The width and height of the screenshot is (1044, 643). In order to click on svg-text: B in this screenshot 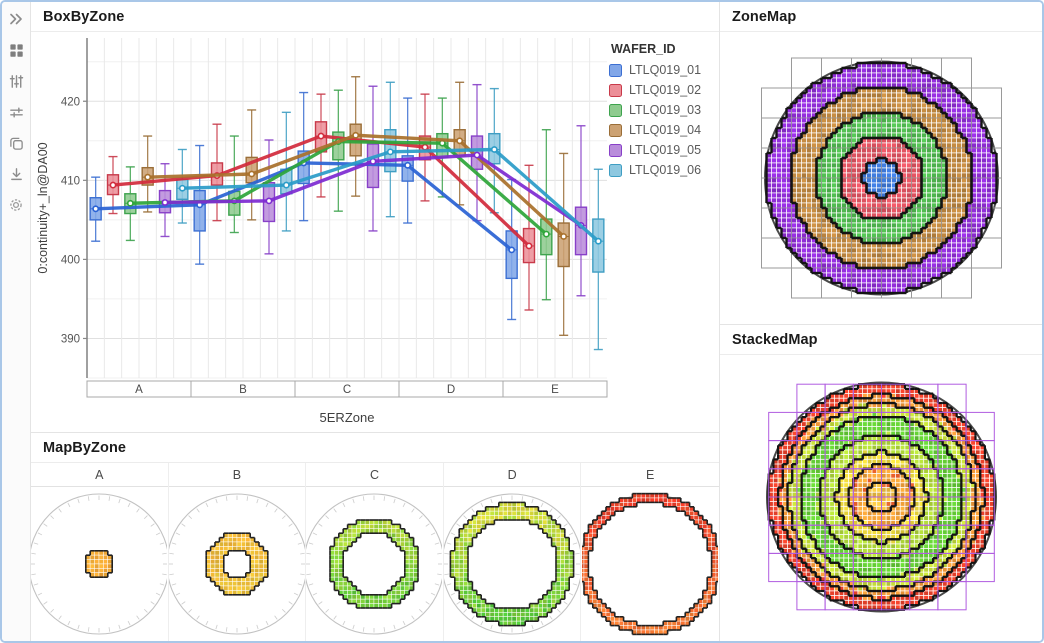, I will do `click(243, 390)`.